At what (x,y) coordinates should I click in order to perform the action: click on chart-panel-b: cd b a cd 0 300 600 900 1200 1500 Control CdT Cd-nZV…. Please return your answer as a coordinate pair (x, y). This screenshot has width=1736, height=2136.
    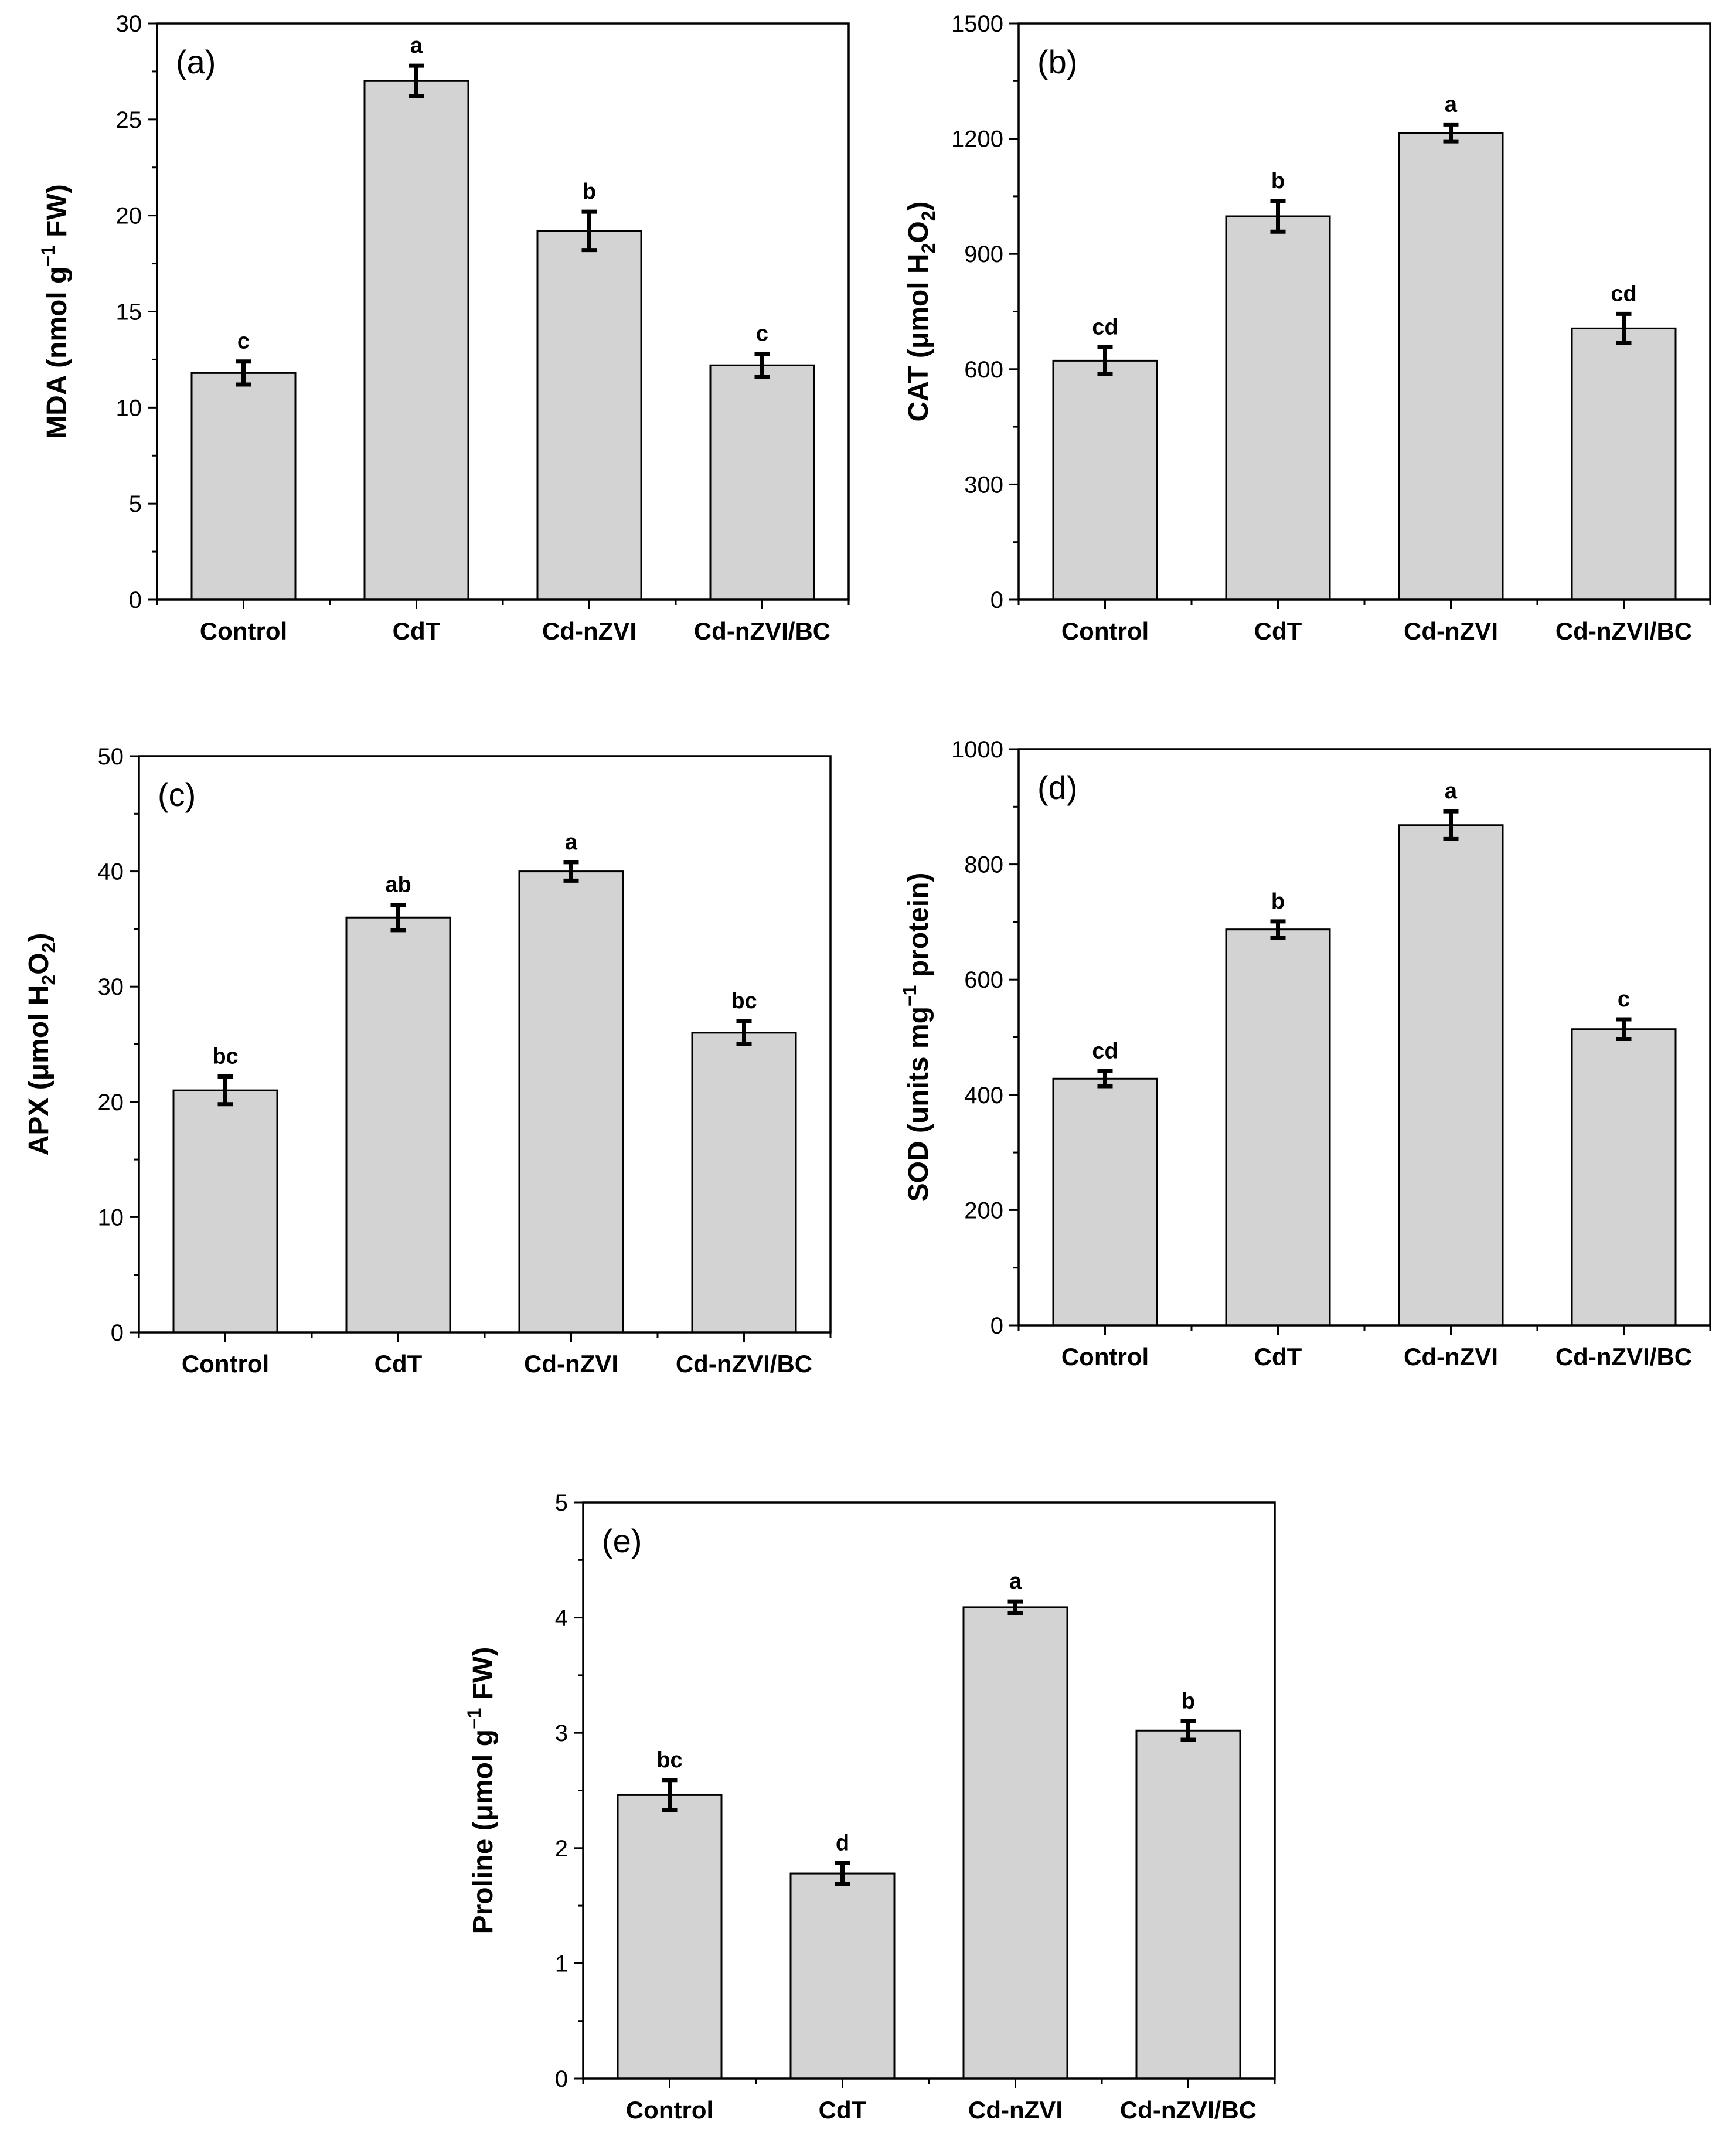
    Looking at the image, I should click on (1307, 328).